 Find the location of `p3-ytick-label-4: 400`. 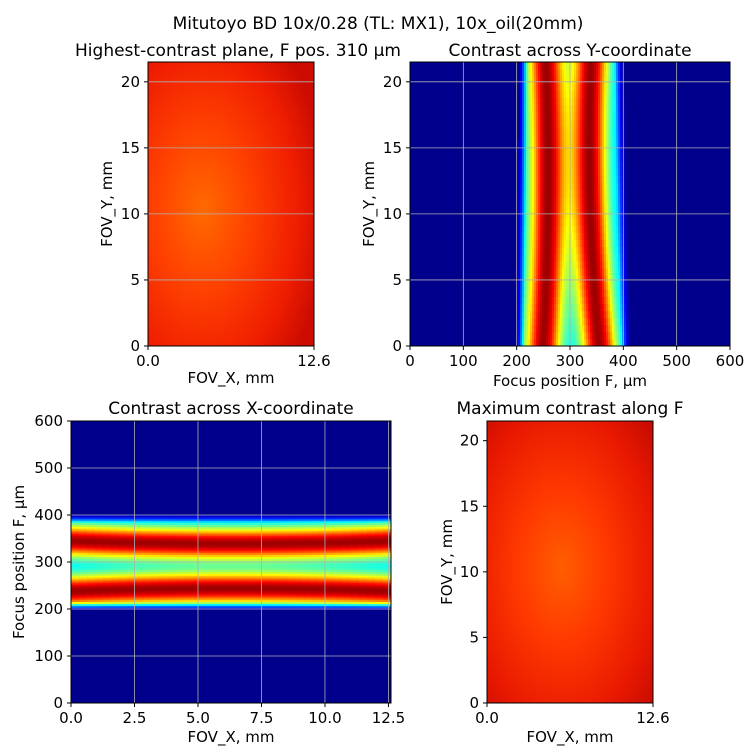

p3-ytick-label-4: 400 is located at coordinates (48, 515).